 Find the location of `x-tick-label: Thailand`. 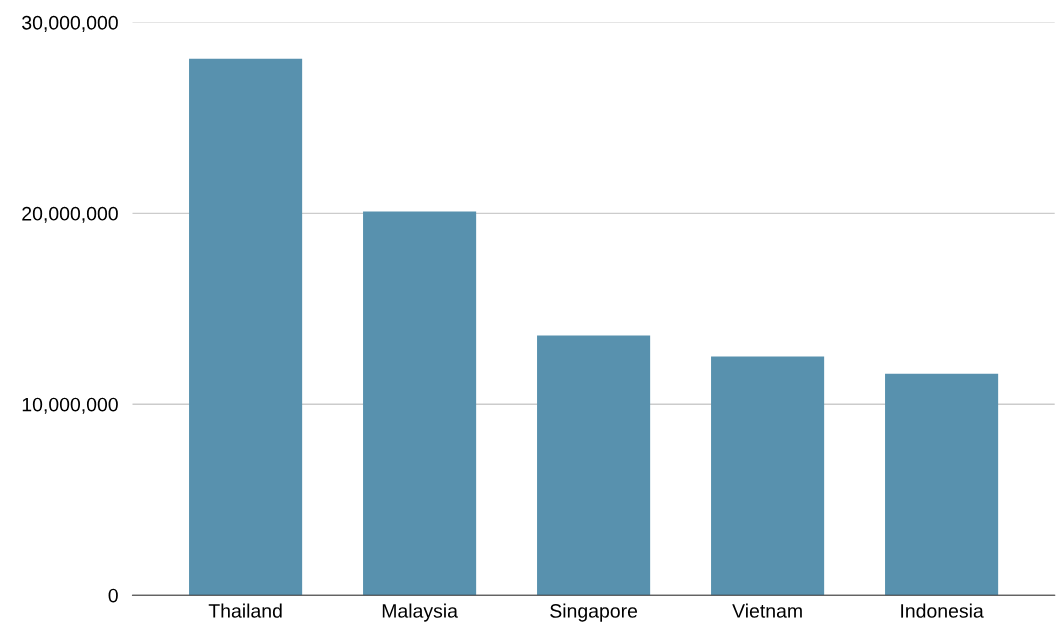

x-tick-label: Thailand is located at coordinates (245, 610).